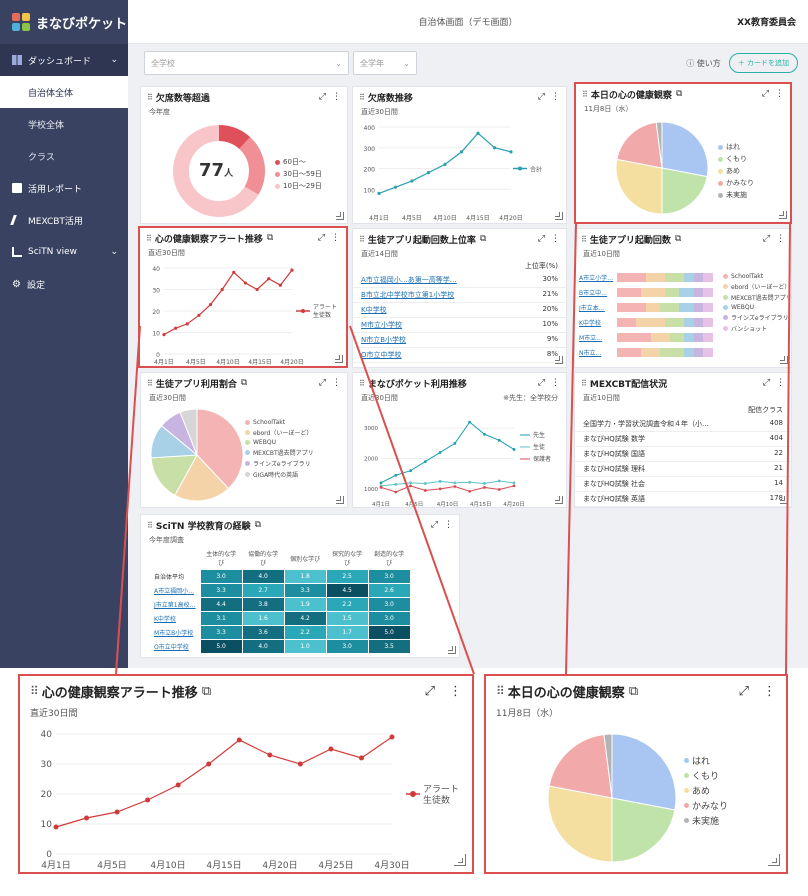 Image resolution: width=808 pixels, height=896 pixels. What do you see at coordinates (46, 125) in the screenshot?
I see `sidebar-subitem-school: 学校全体` at bounding box center [46, 125].